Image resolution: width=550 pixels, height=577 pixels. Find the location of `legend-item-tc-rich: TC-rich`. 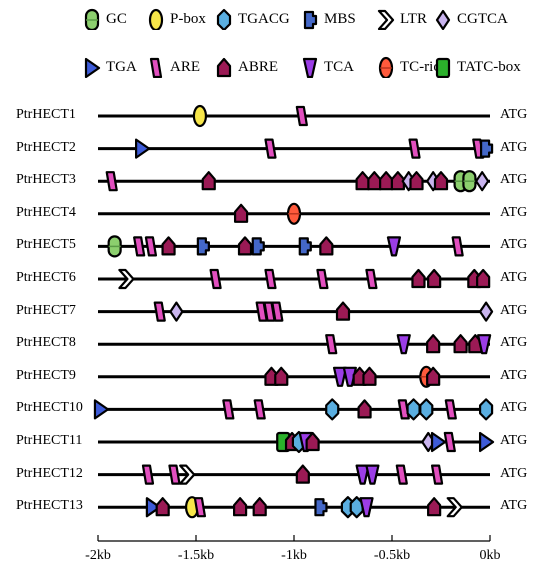

legend-item-tc-rich: TC-rich is located at coordinates (411, 67).